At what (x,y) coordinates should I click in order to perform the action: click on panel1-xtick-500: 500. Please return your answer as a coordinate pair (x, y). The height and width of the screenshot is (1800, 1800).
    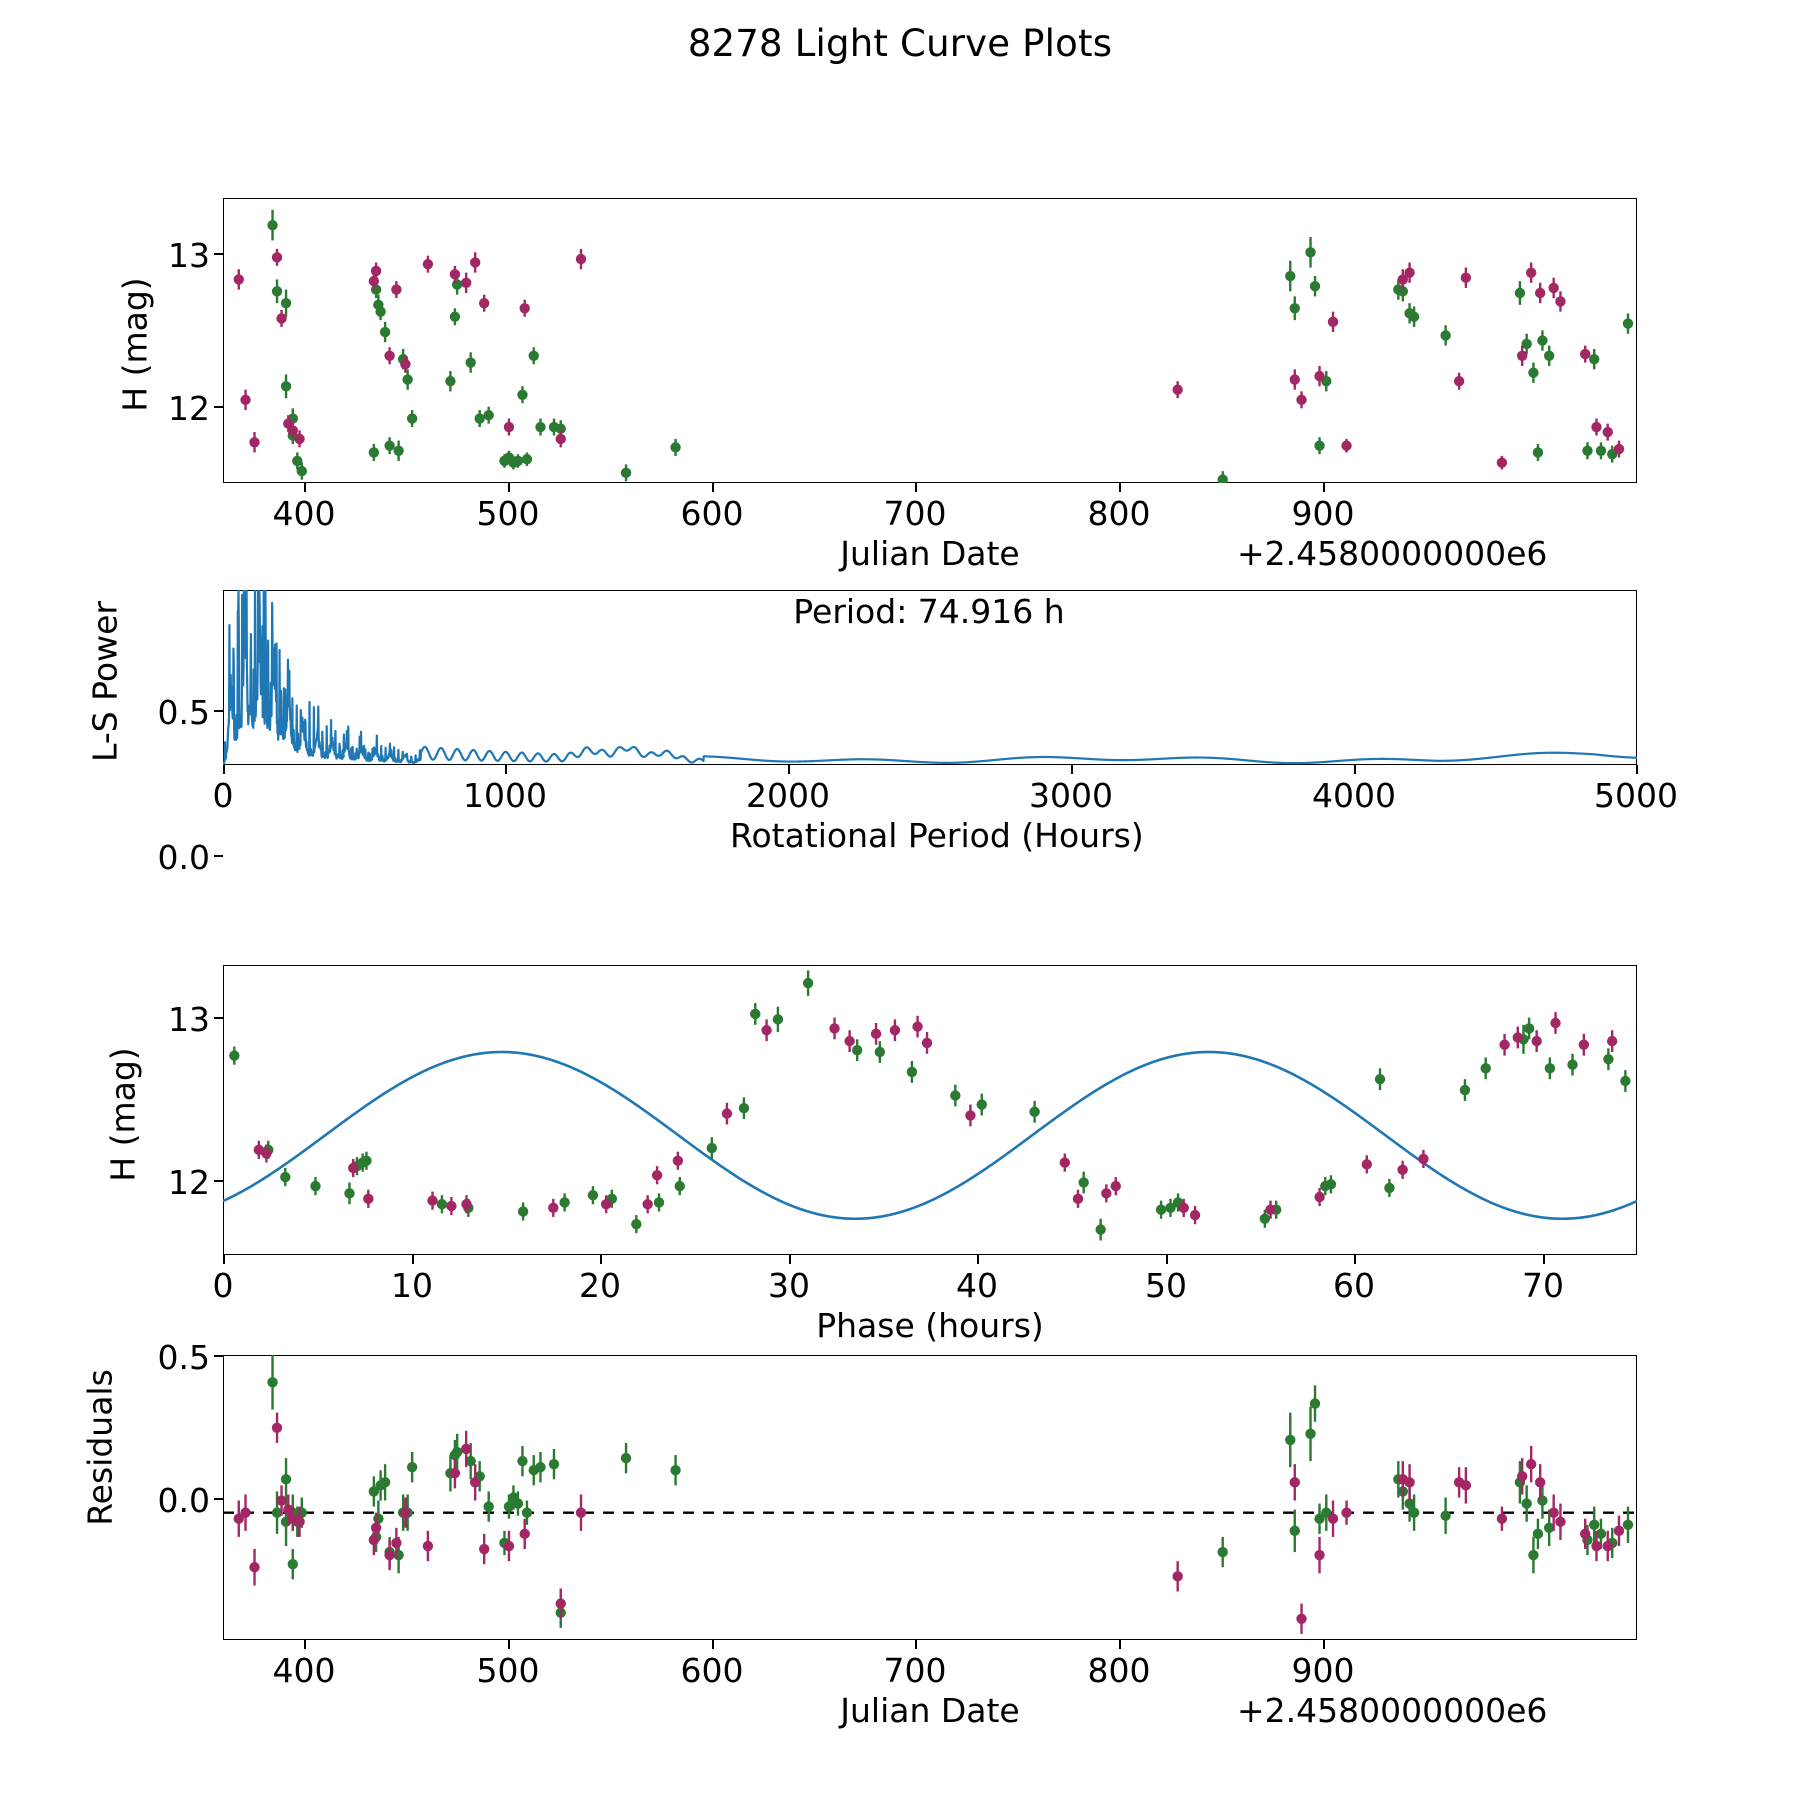
    Looking at the image, I should click on (508, 513).